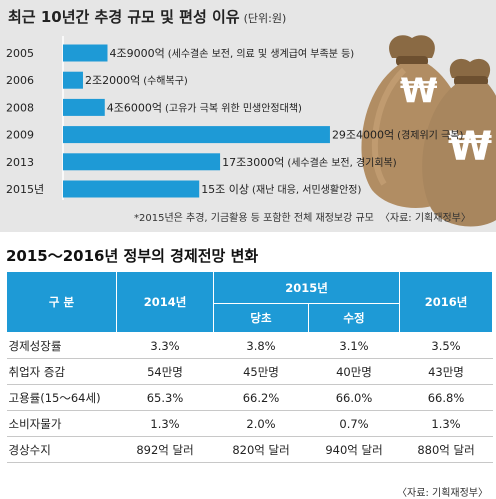 This screenshot has width=496, height=499. I want to click on bar-reason-label: (수해복구), so click(165, 80).